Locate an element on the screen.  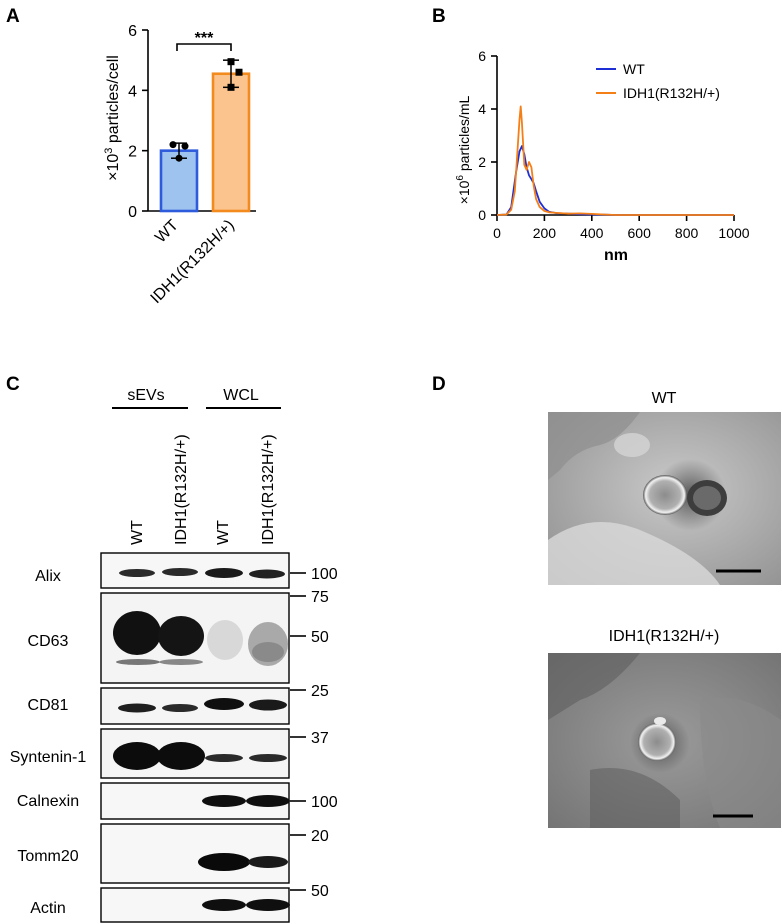
tem-image-idh1 is located at coordinates (664, 740).